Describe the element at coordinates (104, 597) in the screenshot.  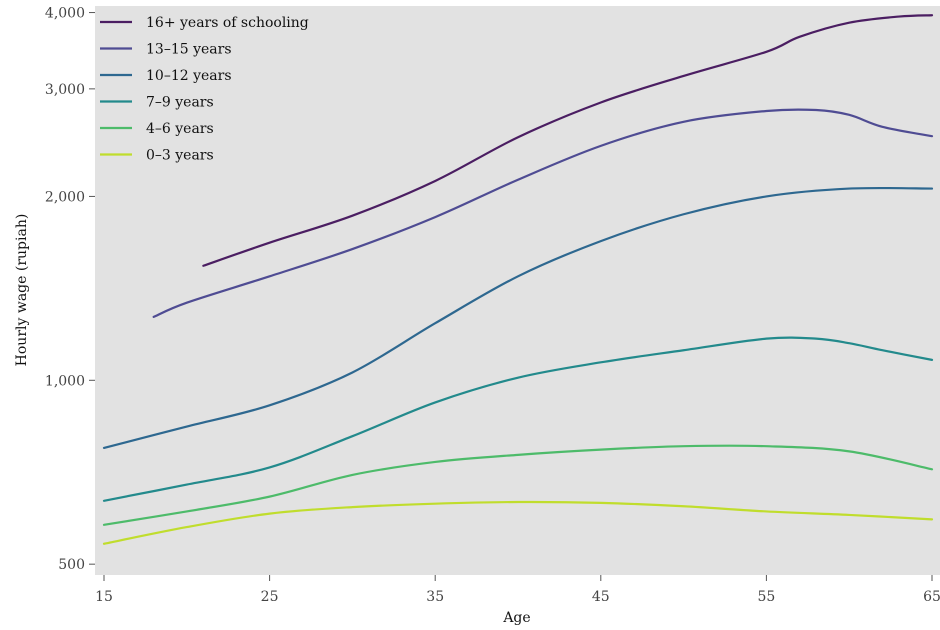
I see `x-tick-label: 15` at that location.